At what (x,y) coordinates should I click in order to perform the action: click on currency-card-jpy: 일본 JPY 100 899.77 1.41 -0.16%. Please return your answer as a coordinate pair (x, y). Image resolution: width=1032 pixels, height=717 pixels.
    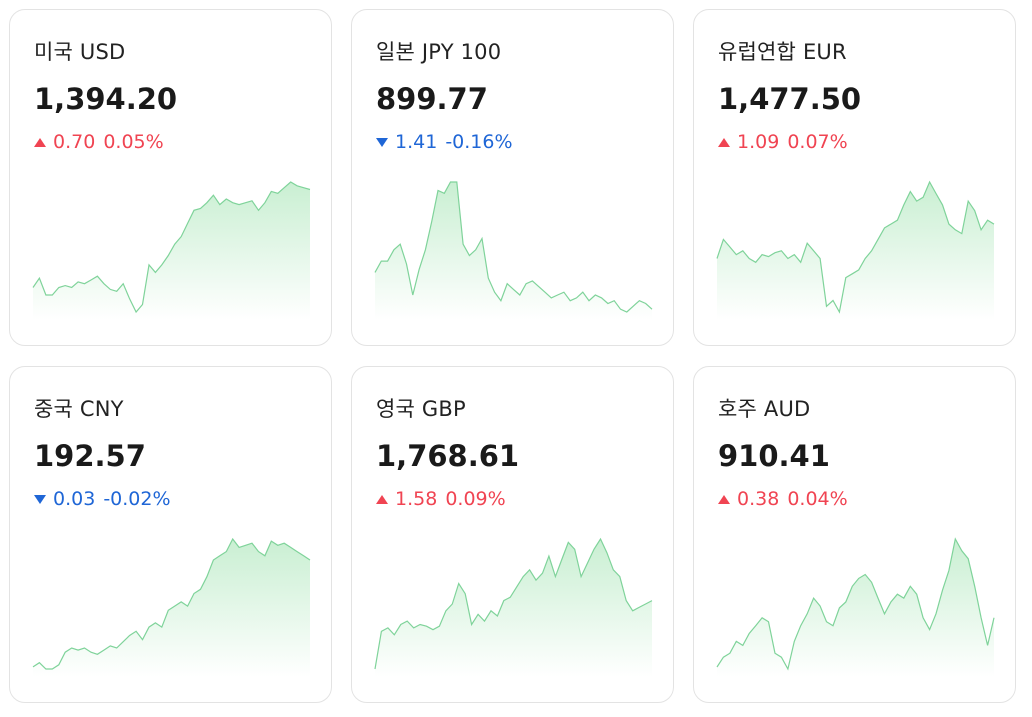
    Looking at the image, I should click on (512, 177).